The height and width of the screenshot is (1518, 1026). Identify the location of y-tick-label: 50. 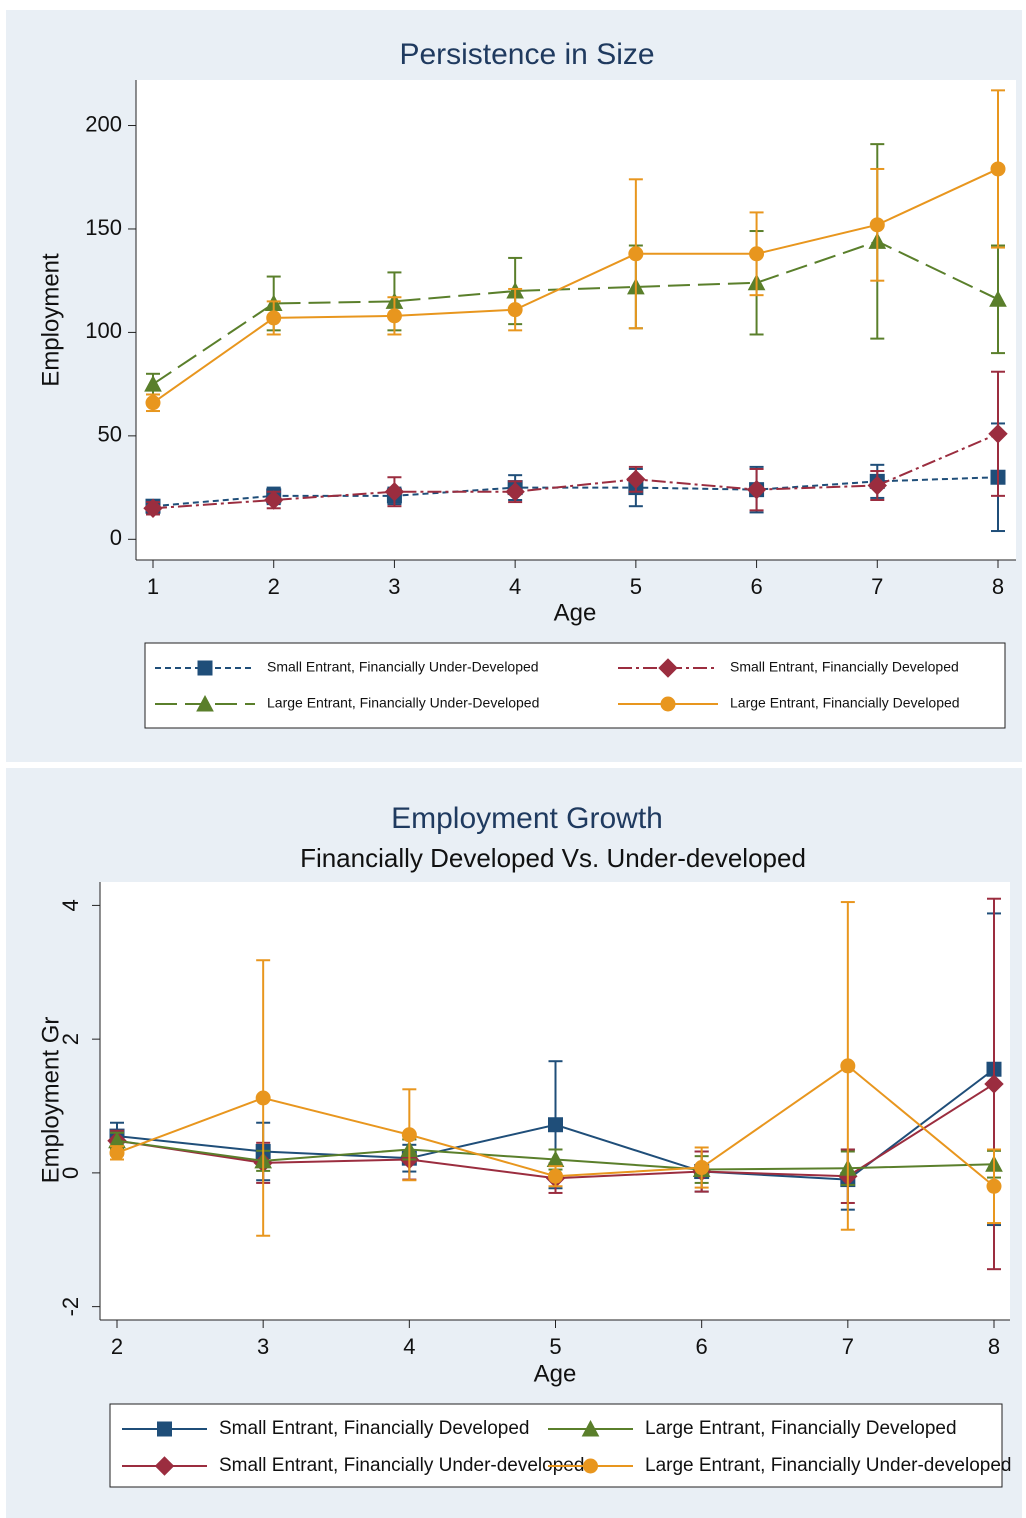
(110, 434).